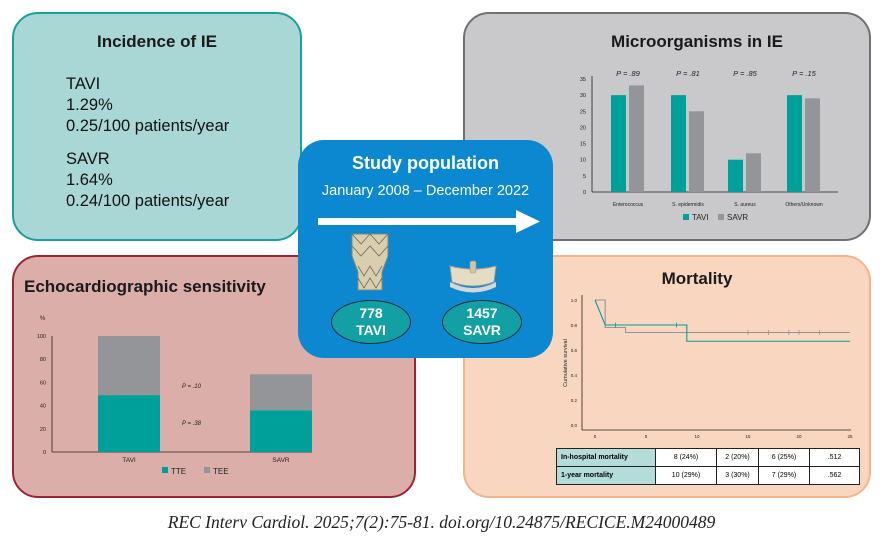  I want to click on y-tick-label: 10, so click(583, 161).